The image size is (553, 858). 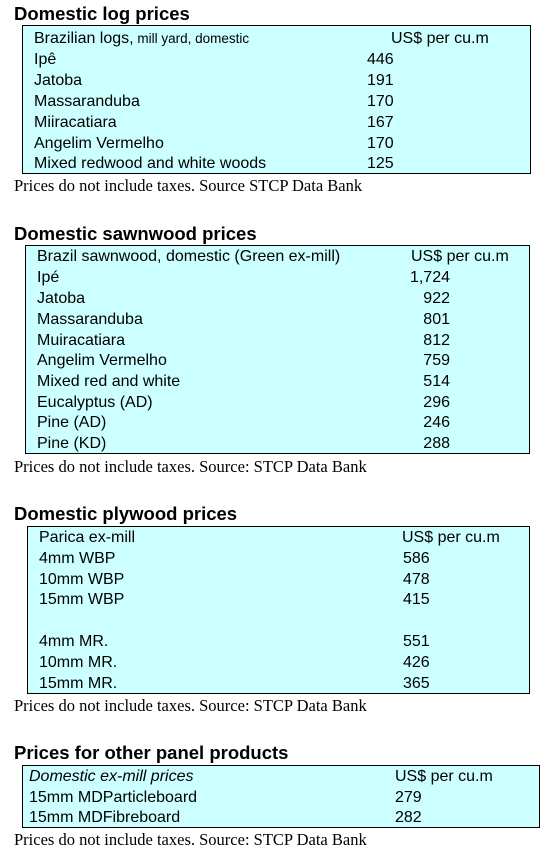 What do you see at coordinates (277, 422) in the screenshot?
I see `table-row: Pine (AD) 246` at bounding box center [277, 422].